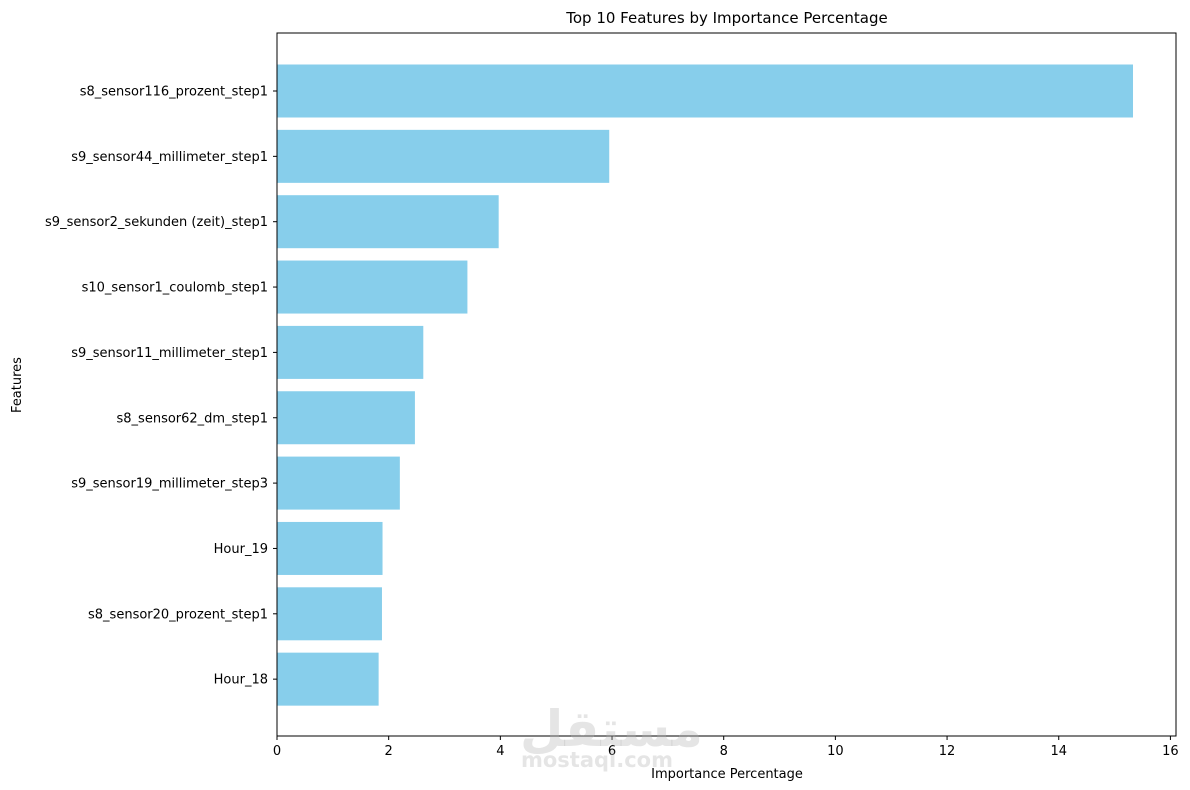 The image size is (1190, 790). What do you see at coordinates (1058, 751) in the screenshot?
I see `x-tick-label: 14` at bounding box center [1058, 751].